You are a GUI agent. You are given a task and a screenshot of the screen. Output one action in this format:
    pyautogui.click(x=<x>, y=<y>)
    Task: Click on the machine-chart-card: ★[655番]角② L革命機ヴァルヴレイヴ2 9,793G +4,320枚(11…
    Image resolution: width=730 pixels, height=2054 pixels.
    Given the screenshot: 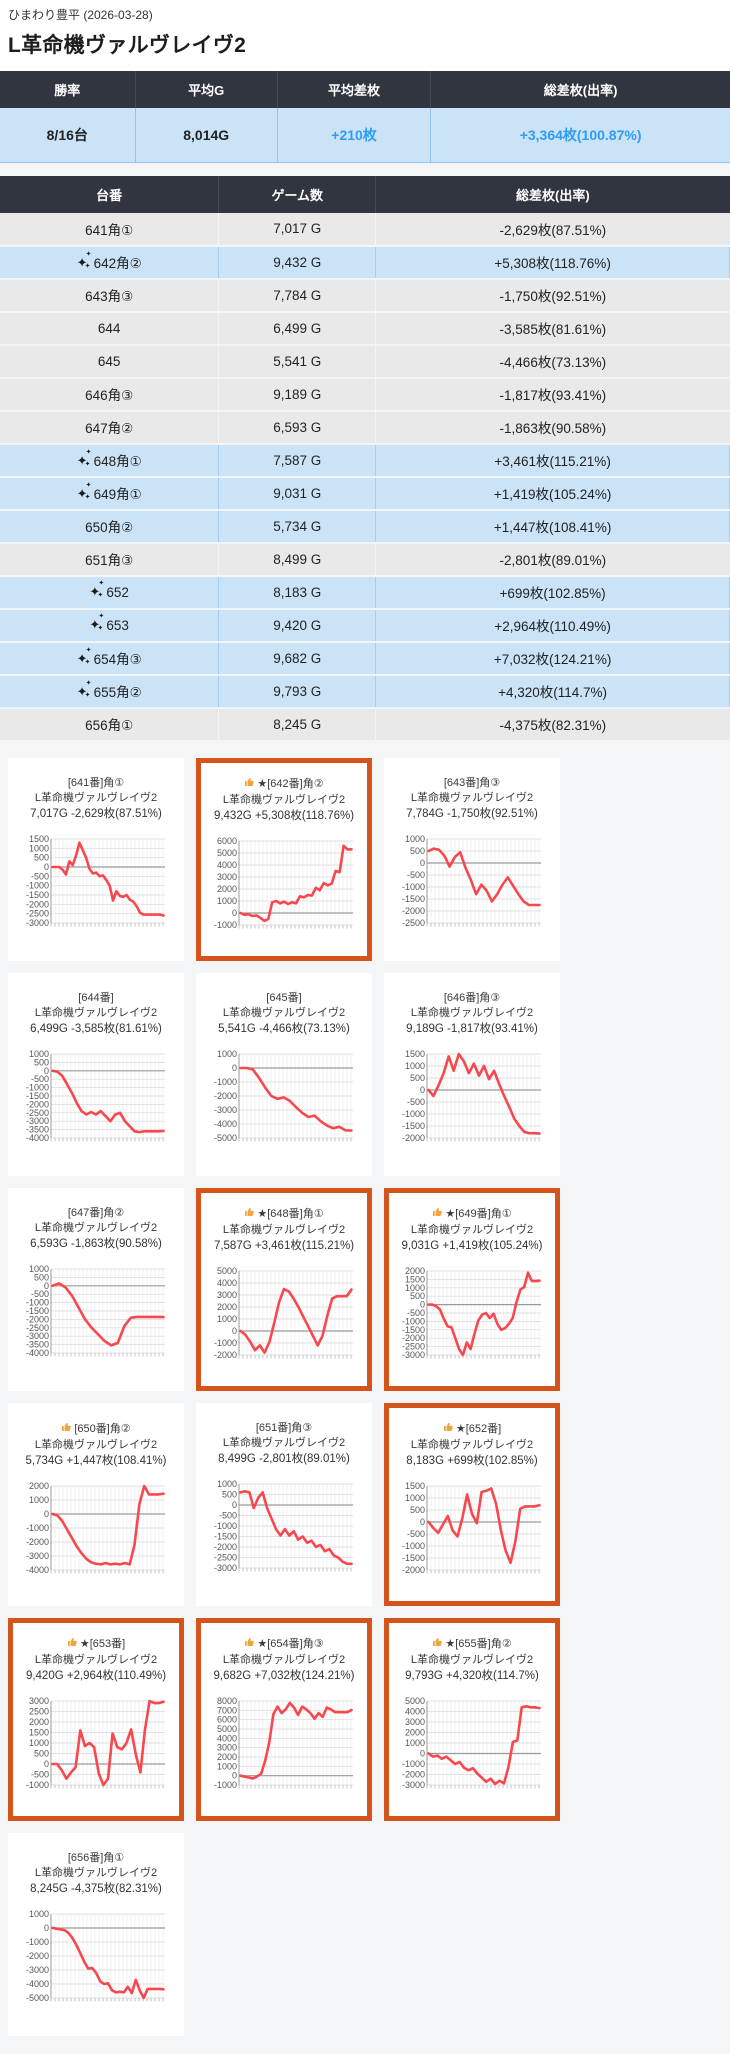 What is the action you would take?
    pyautogui.click(x=472, y=1719)
    